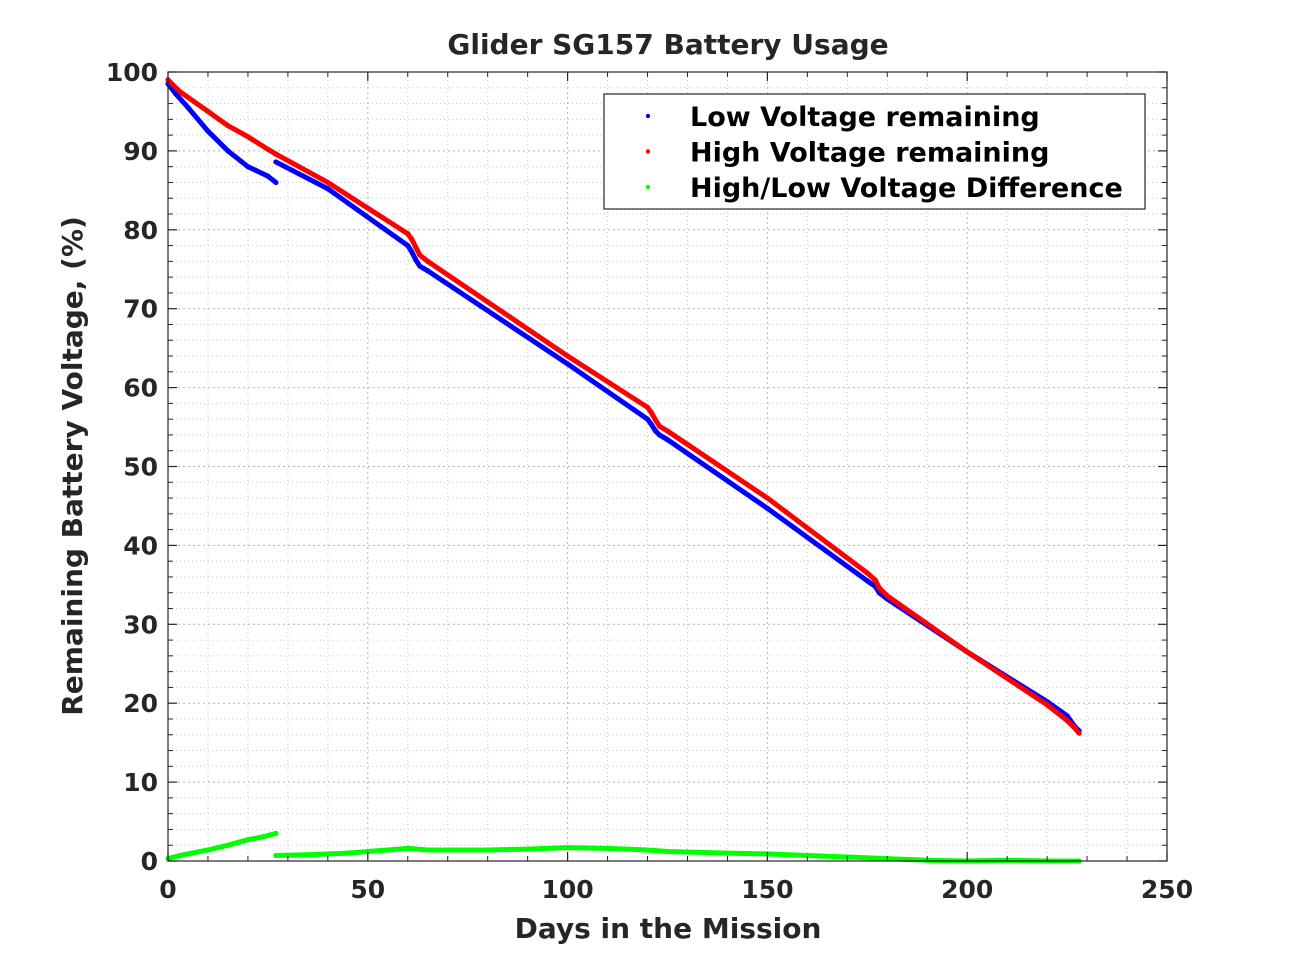  What do you see at coordinates (140, 545) in the screenshot?
I see `y-tick-label: 40` at bounding box center [140, 545].